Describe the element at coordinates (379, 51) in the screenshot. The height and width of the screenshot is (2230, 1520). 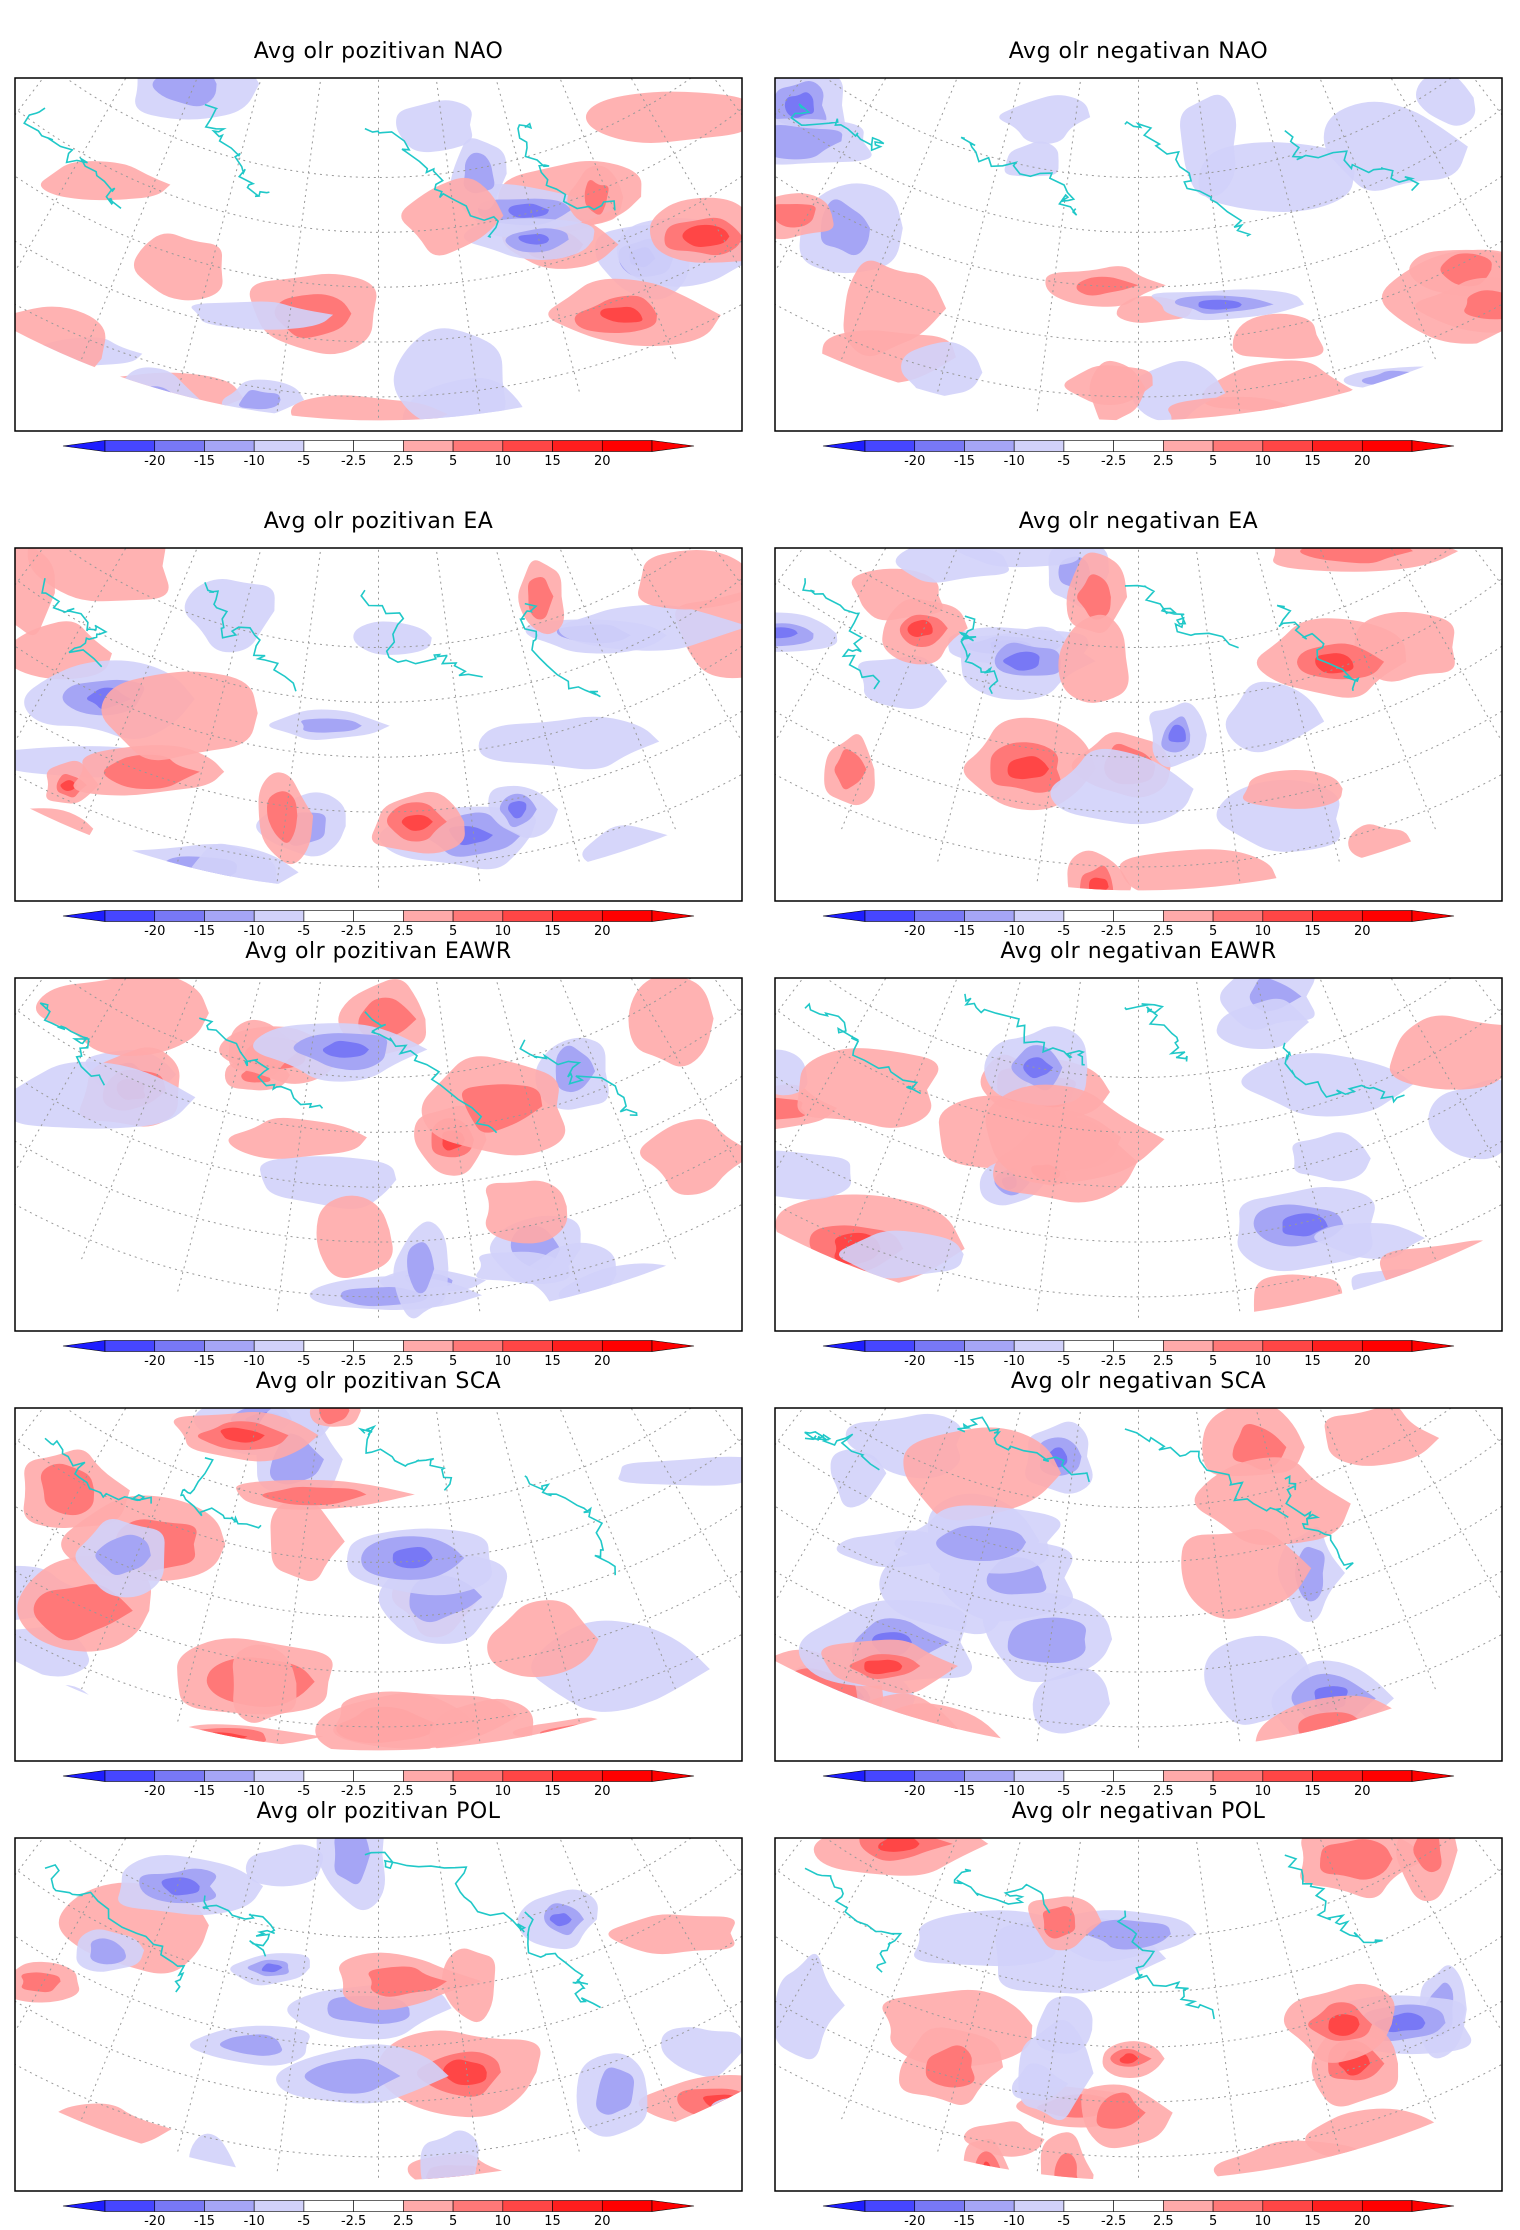
I see `panel-title: Avg olr pozitivan NAO` at that location.